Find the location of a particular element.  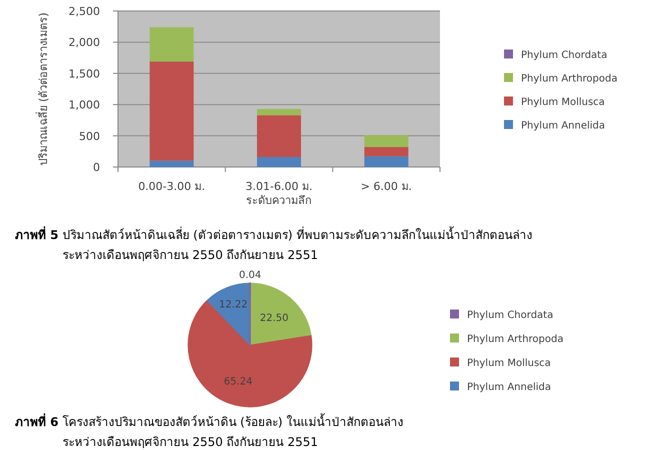

y-tick-label: 2,500 is located at coordinates (84, 11).